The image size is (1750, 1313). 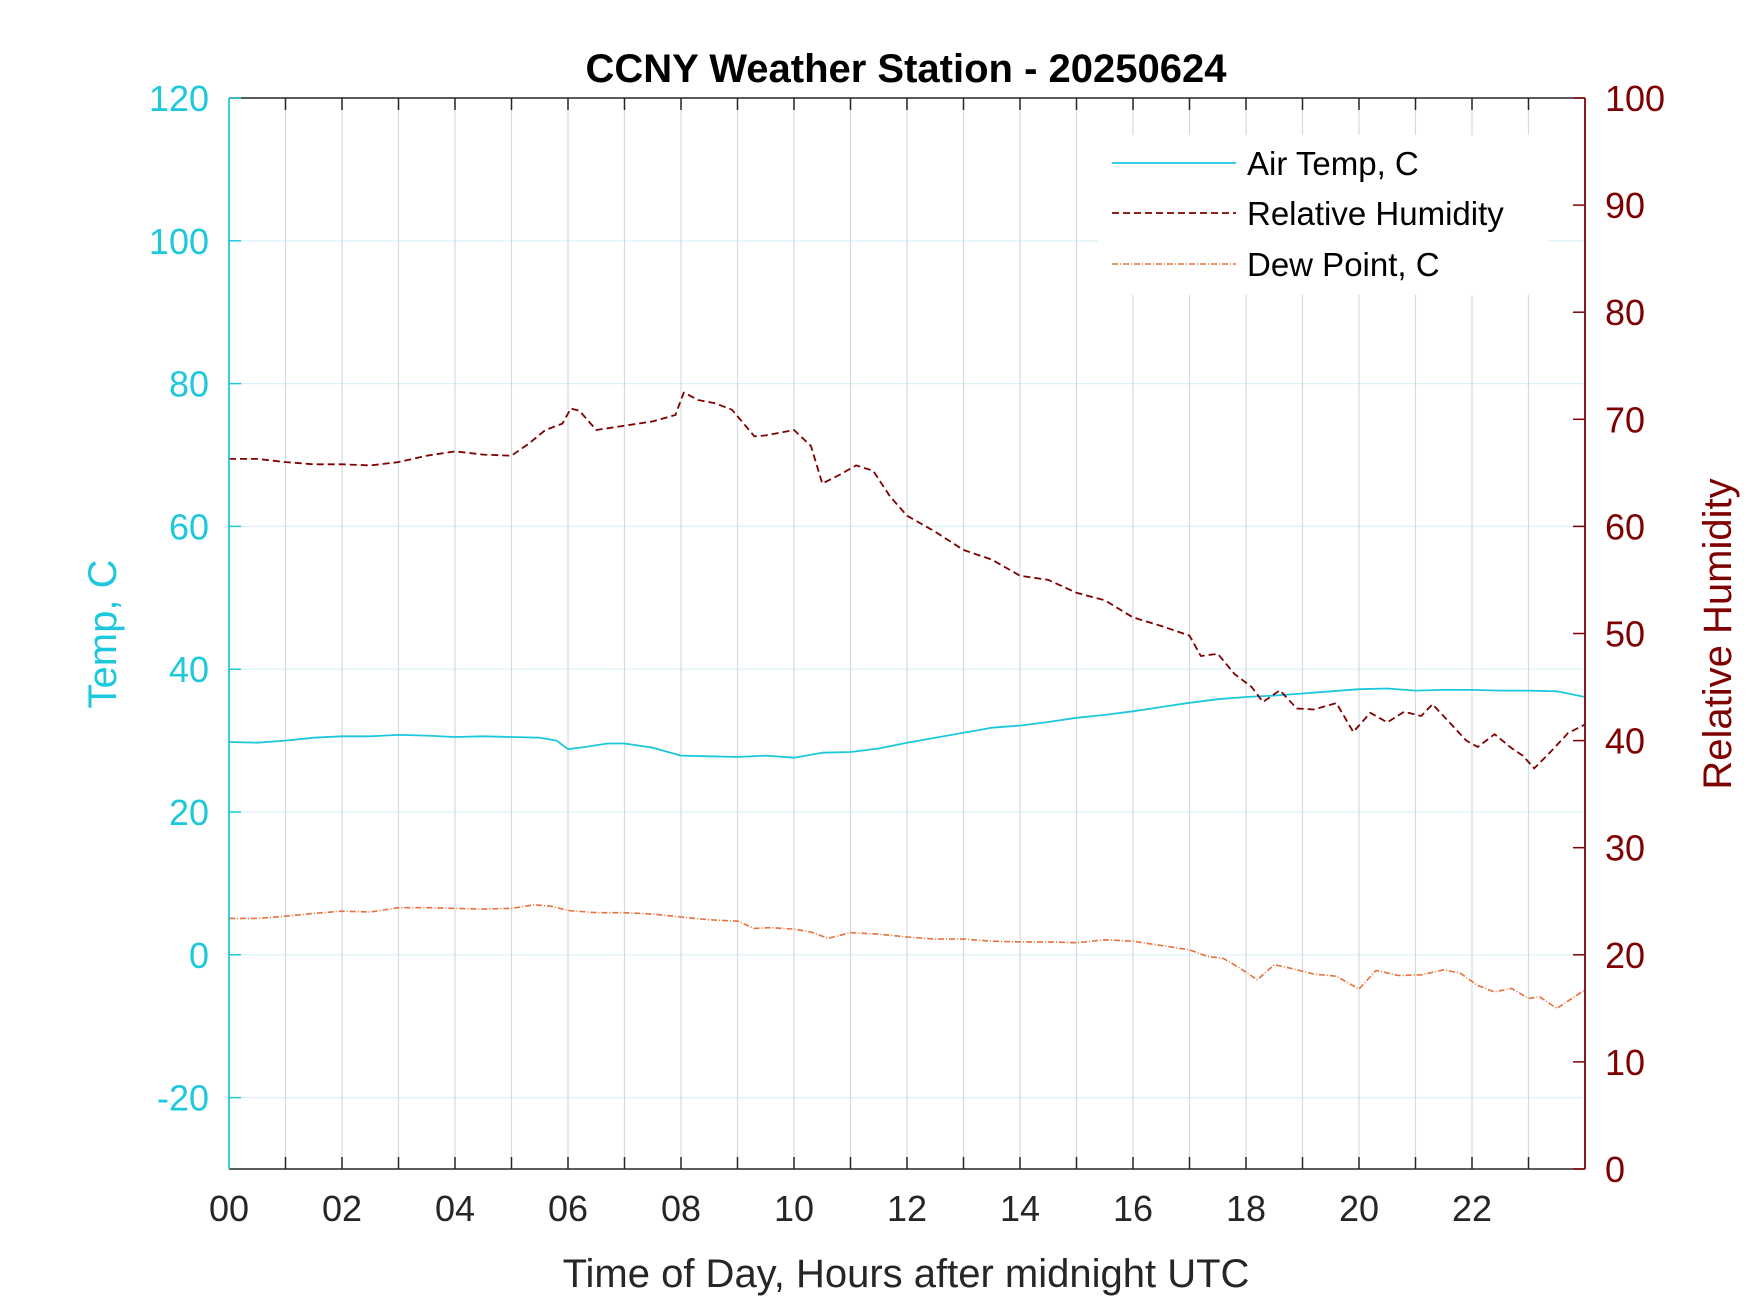 What do you see at coordinates (342, 1208) in the screenshot?
I see `x-tick-label: 02` at bounding box center [342, 1208].